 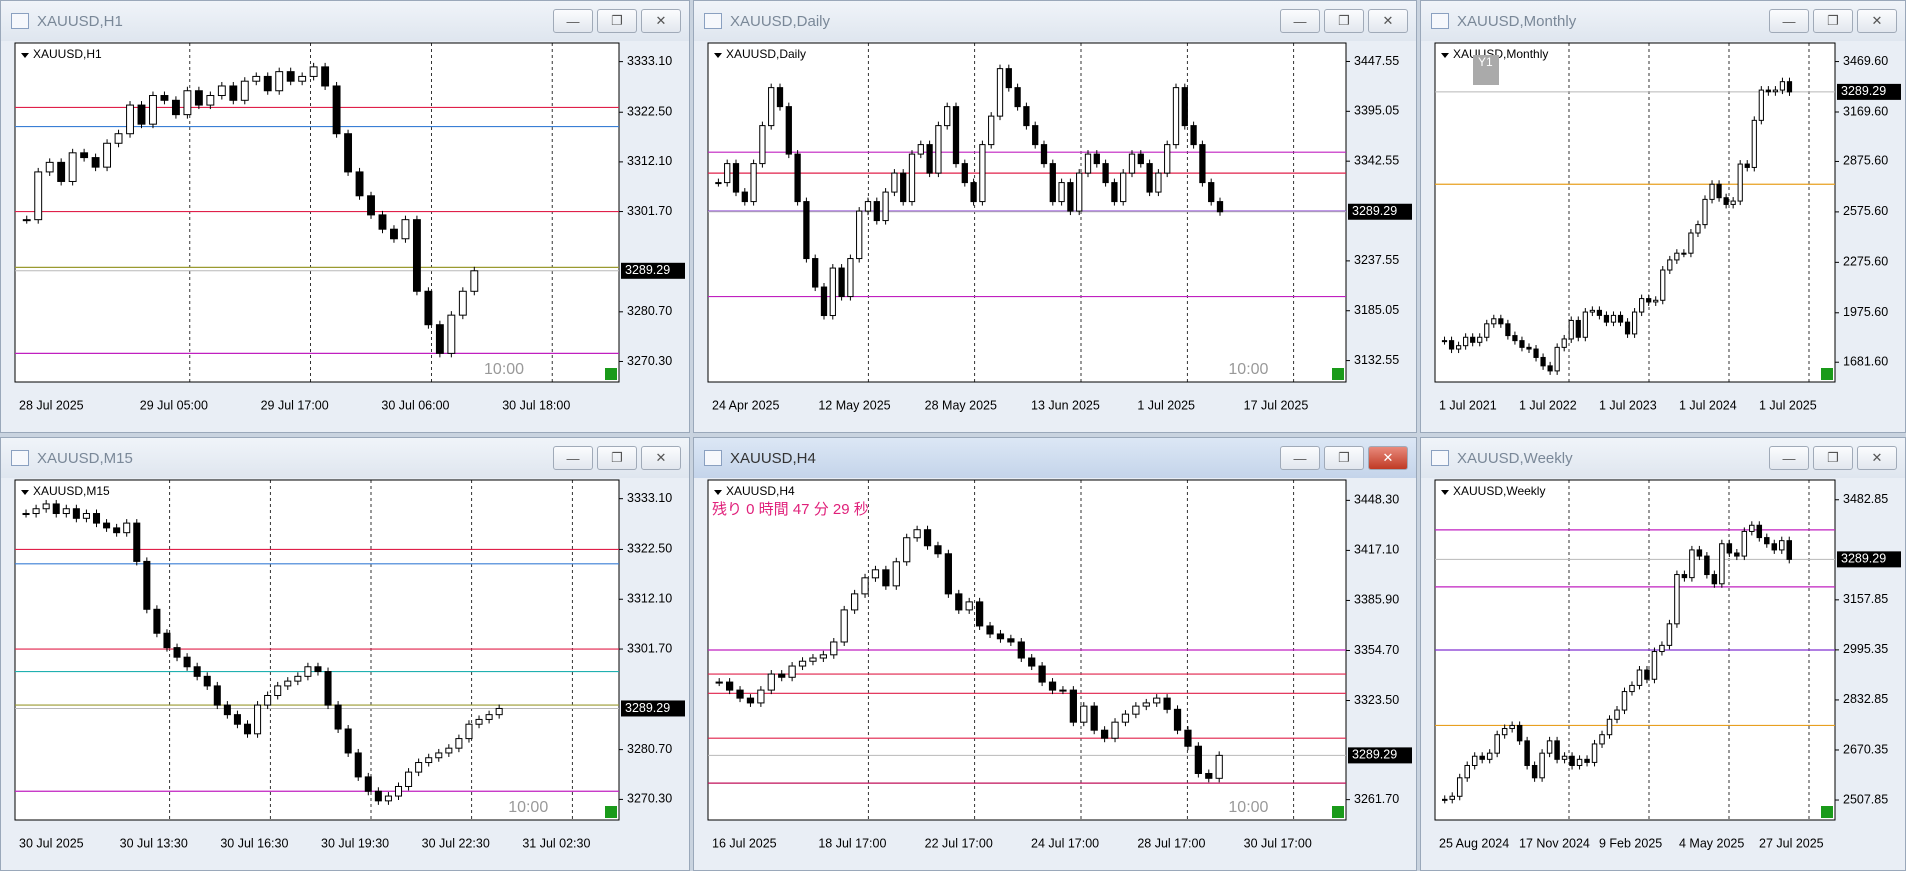 I want to click on price-label: 3280.70, so click(x=649, y=749).